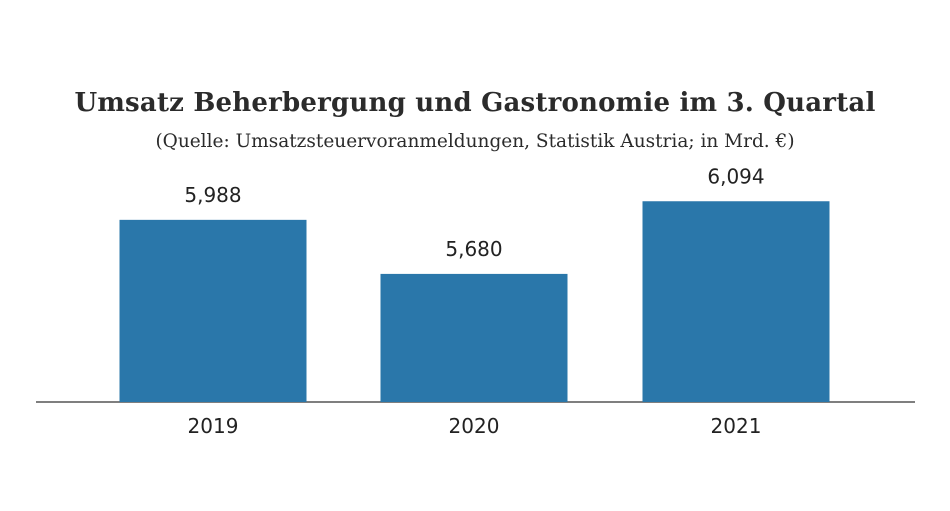  What do you see at coordinates (213, 310) in the screenshot?
I see `bar-2019` at bounding box center [213, 310].